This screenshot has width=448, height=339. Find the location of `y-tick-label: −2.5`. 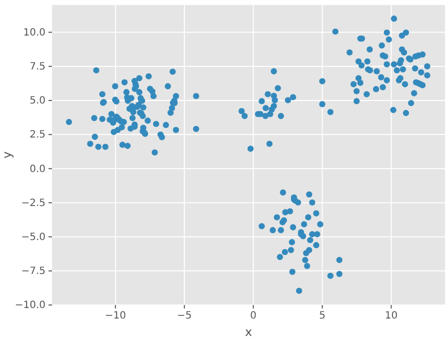

y-tick-label: −2.5 is located at coordinates (33, 203).